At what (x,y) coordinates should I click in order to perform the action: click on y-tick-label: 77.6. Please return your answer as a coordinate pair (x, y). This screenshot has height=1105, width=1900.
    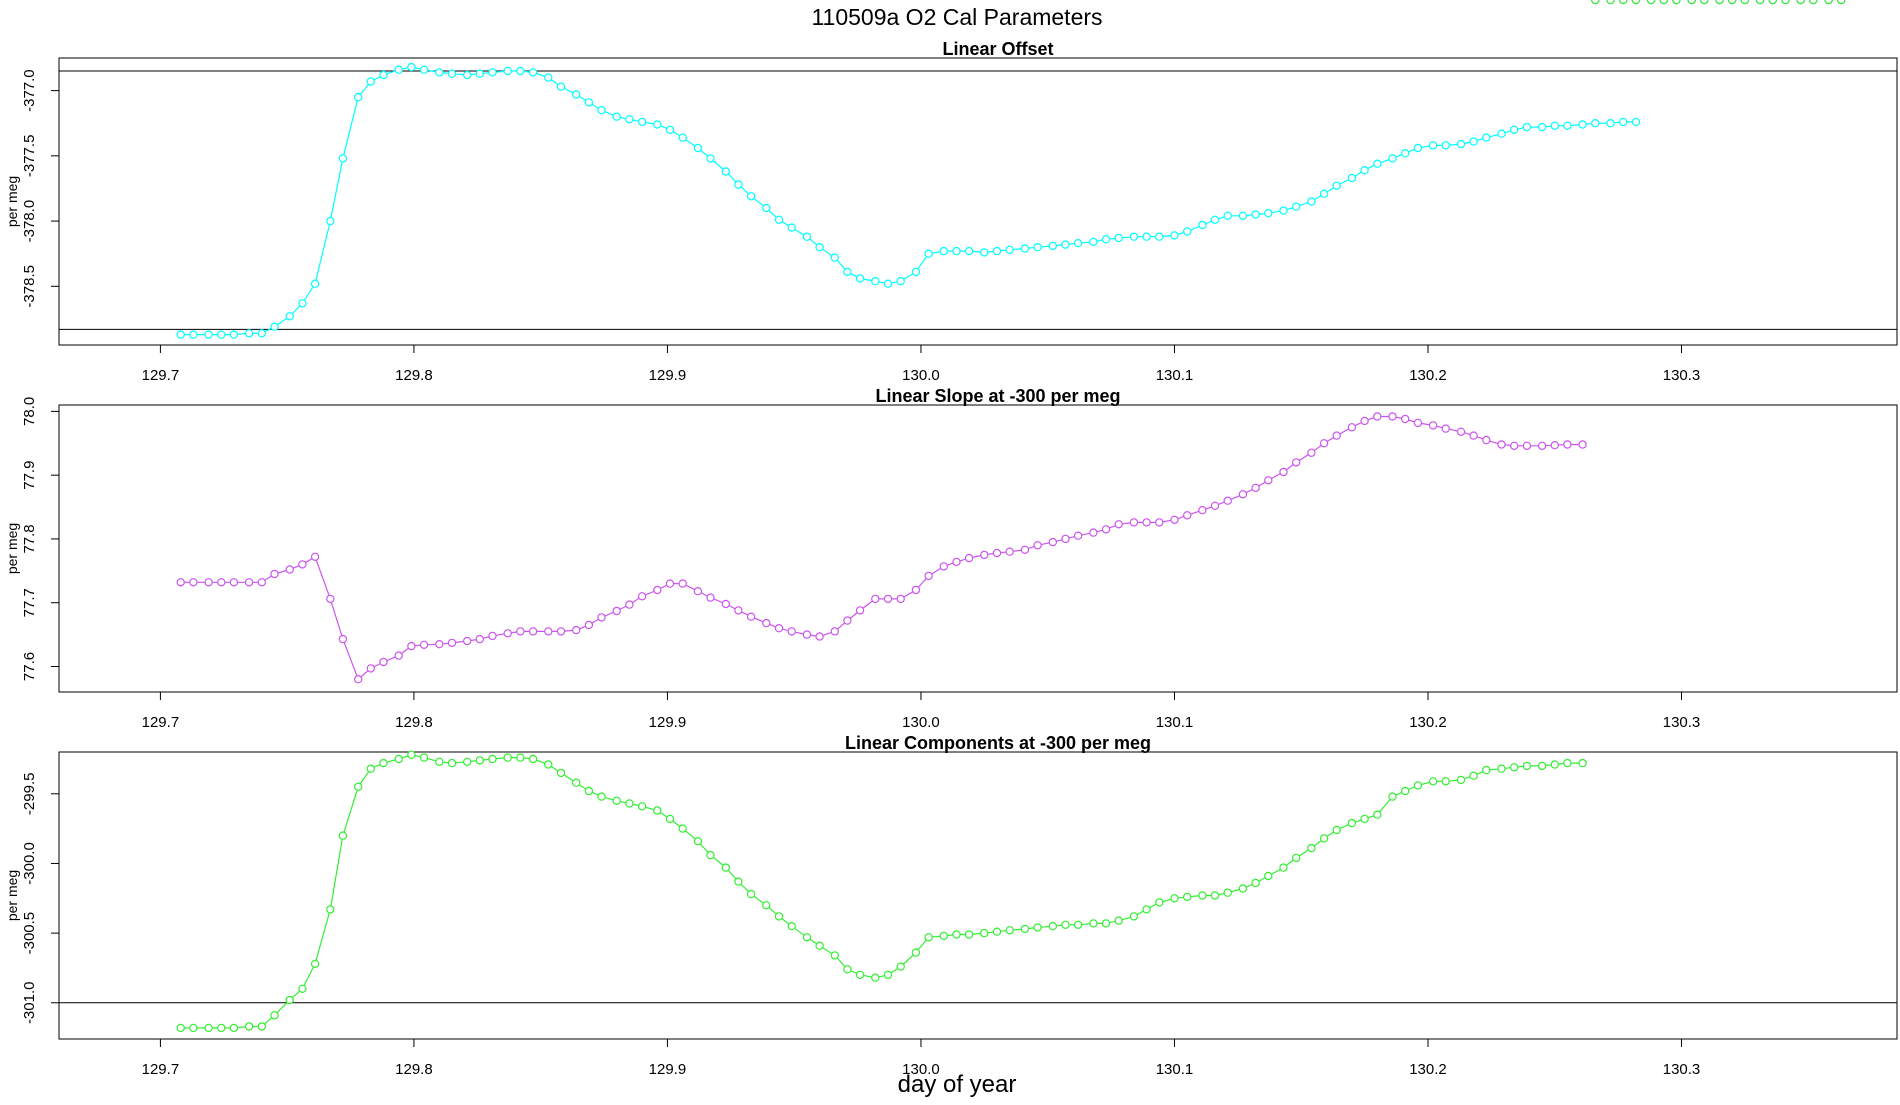
    Looking at the image, I should click on (29, 666).